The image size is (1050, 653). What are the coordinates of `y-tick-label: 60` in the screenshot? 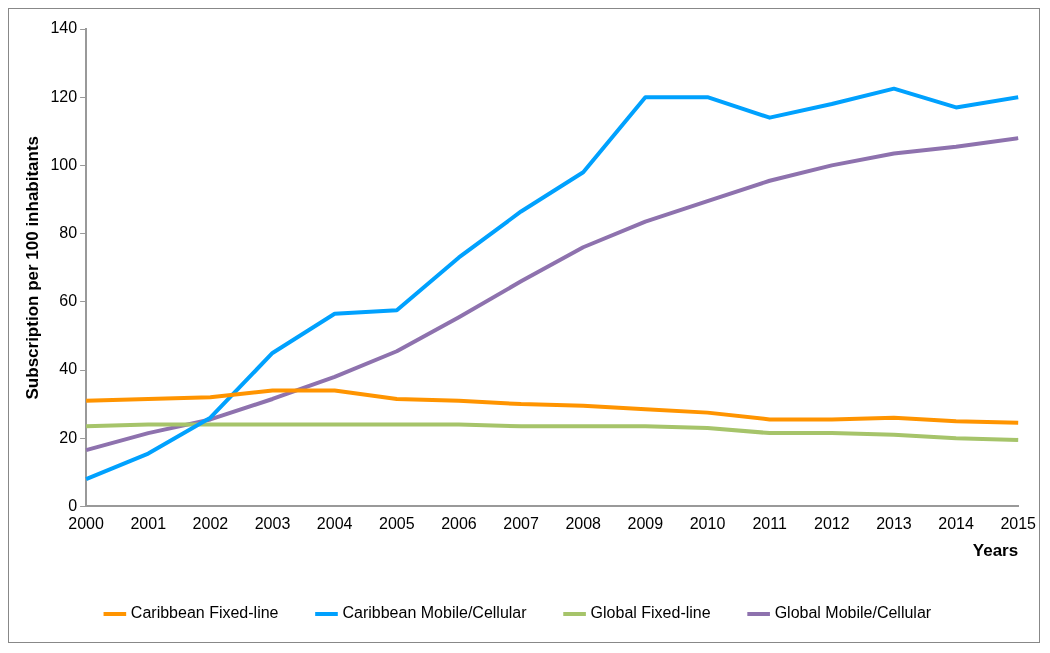 It's located at (68, 301).